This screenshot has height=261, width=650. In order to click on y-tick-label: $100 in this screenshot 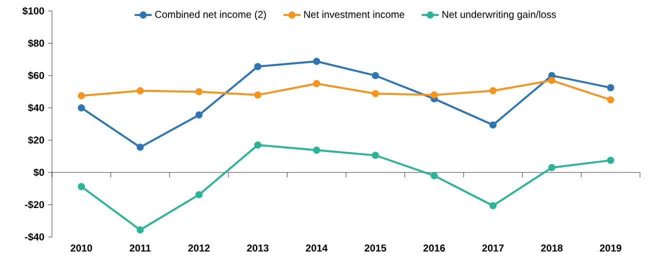, I will do `click(33, 11)`.